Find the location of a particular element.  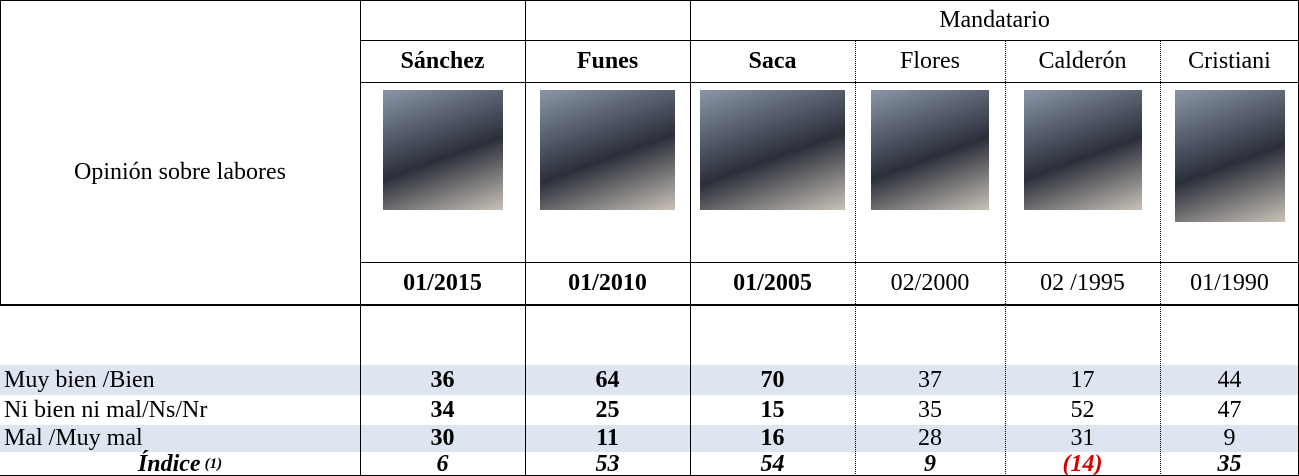

cell: 36 is located at coordinates (442, 379).